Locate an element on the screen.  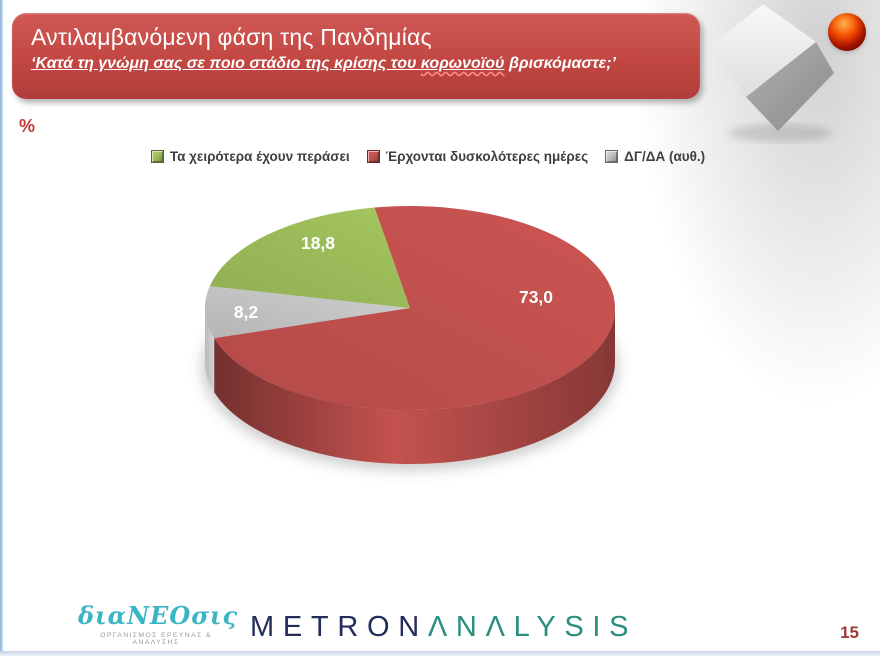
pie-slice-value-label: 18,8 is located at coordinates (318, 243).